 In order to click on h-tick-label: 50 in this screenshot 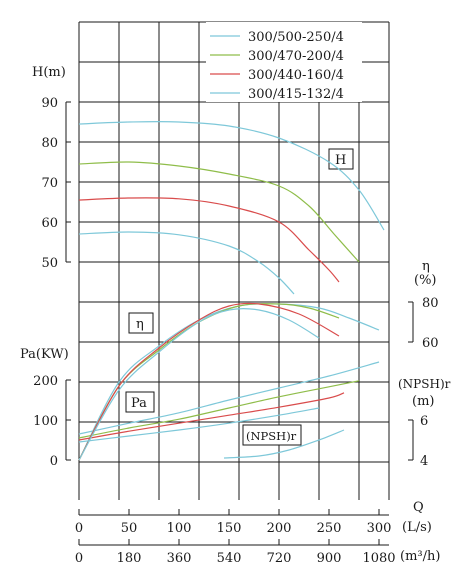, I will do `click(49, 263)`.